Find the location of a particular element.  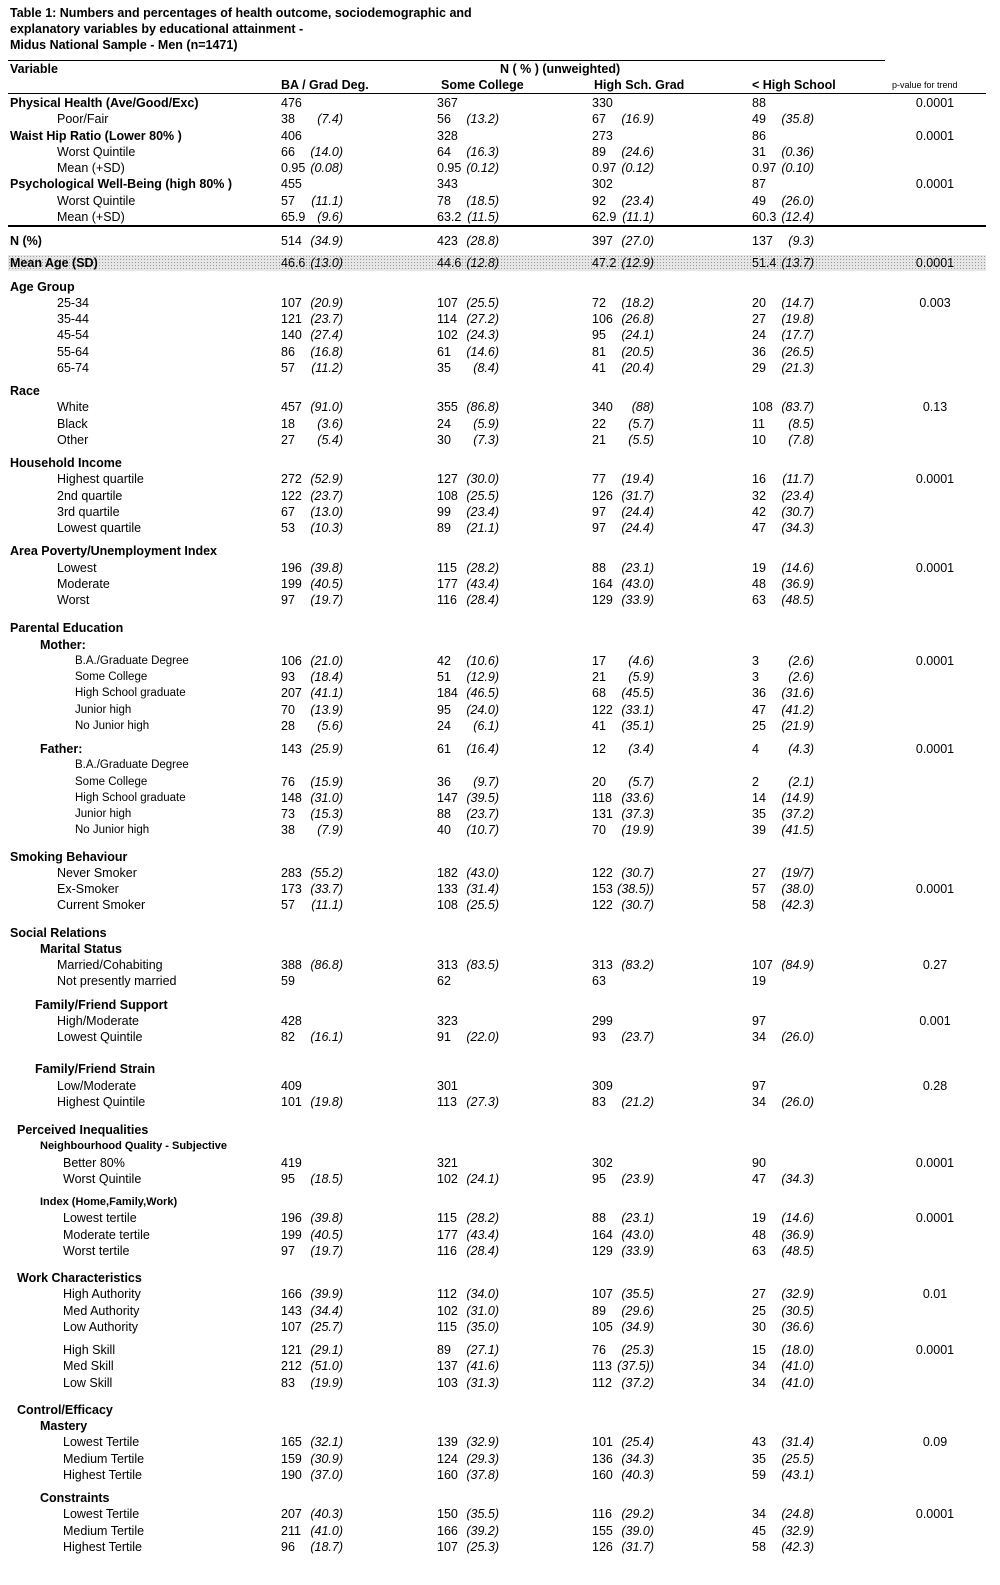

percent-cell: (34.3) is located at coordinates (797, 528).